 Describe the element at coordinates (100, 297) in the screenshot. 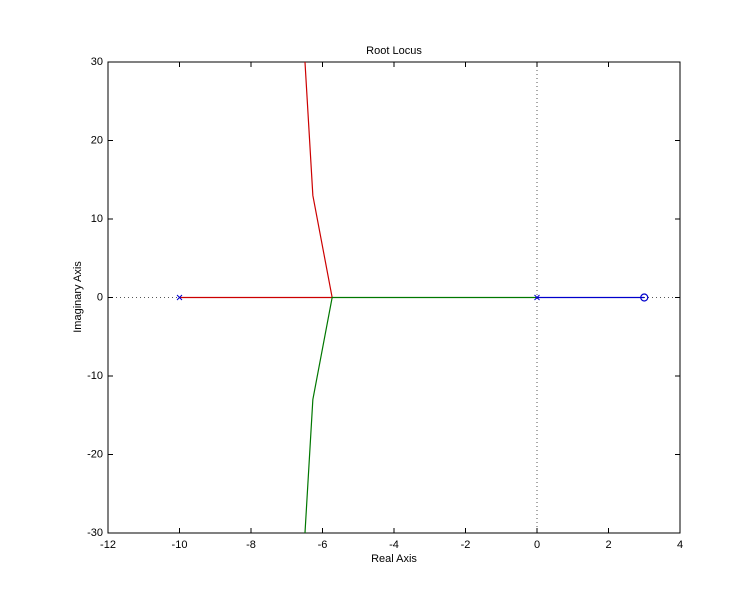

I see `y-tick-label: 0` at that location.